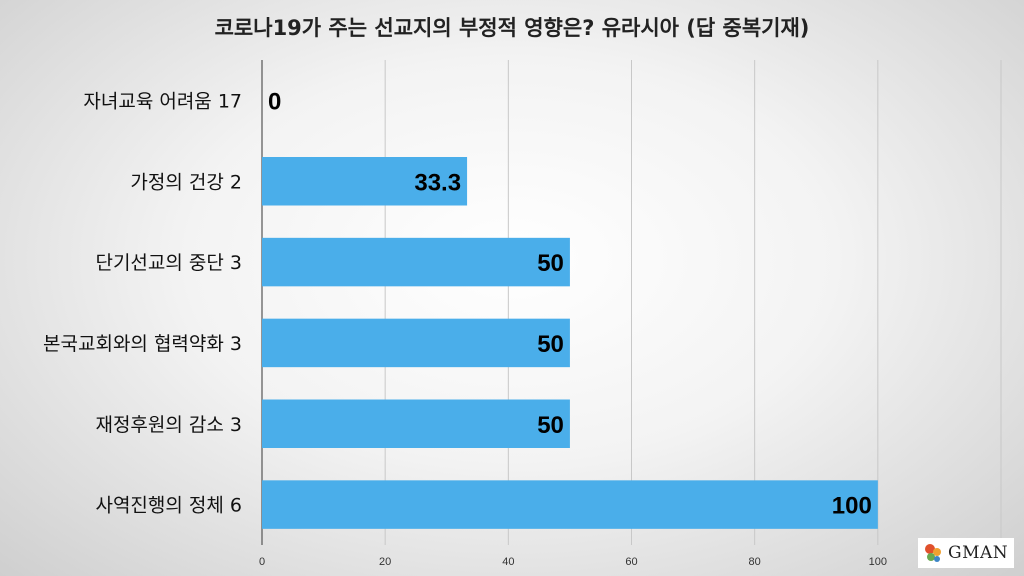  What do you see at coordinates (978, 553) in the screenshot?
I see `gman-logo-text: GMAN` at bounding box center [978, 553].